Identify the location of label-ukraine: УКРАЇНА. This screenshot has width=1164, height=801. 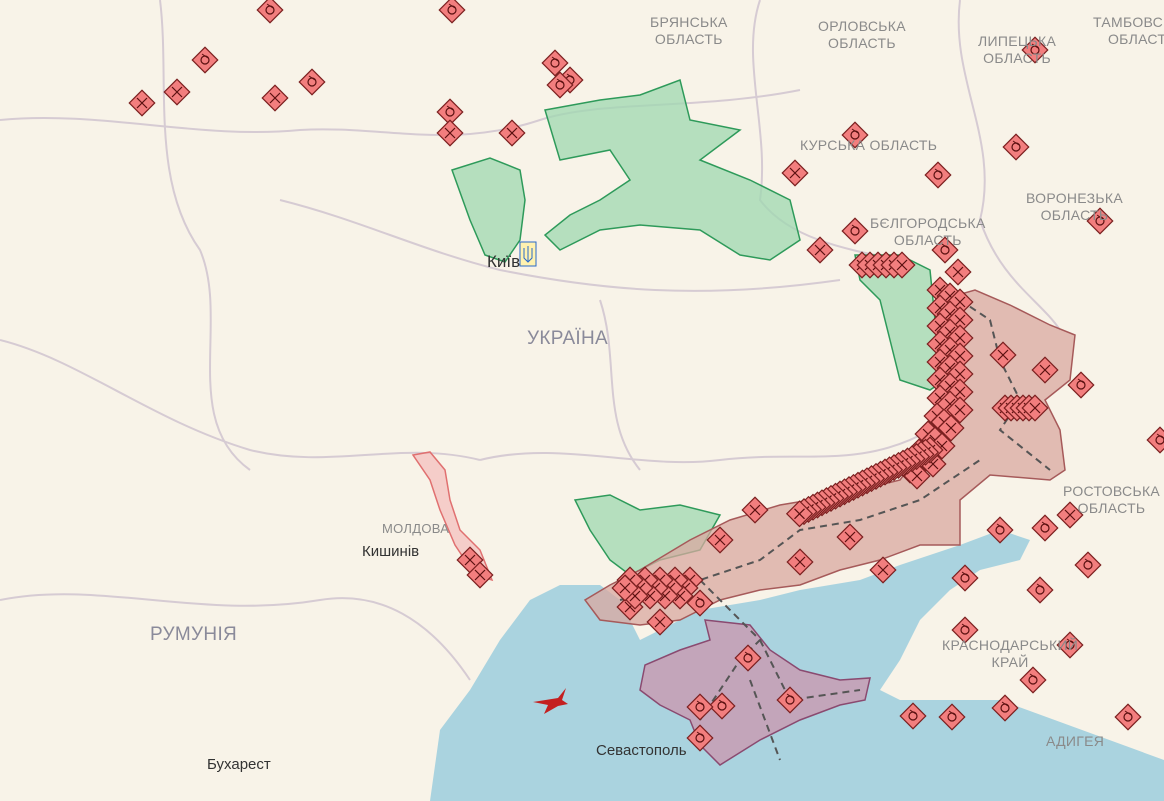
(567, 338).